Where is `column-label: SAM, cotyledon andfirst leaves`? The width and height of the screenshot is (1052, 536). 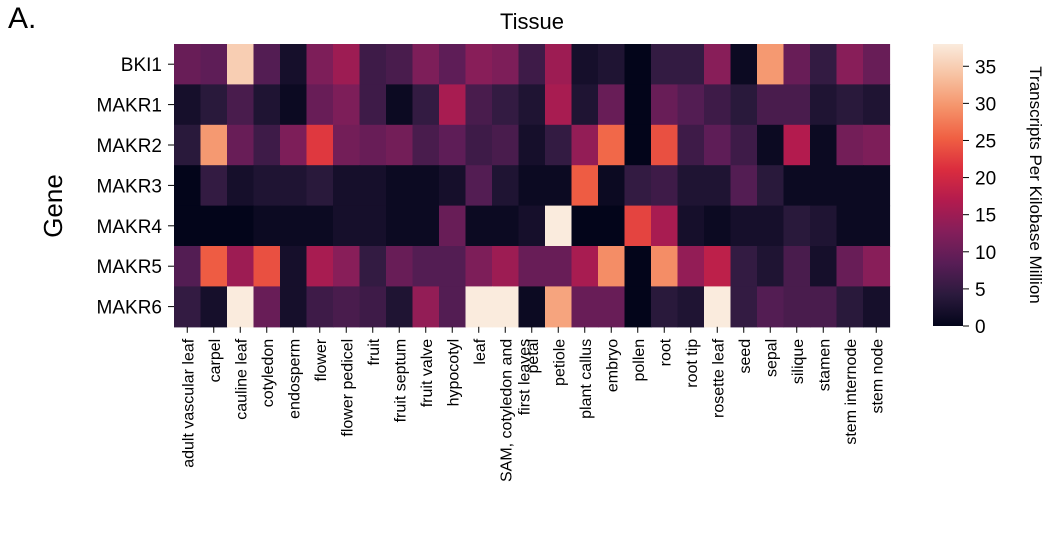 column-label: SAM, cotyledon andfirst leaves is located at coordinates (515, 410).